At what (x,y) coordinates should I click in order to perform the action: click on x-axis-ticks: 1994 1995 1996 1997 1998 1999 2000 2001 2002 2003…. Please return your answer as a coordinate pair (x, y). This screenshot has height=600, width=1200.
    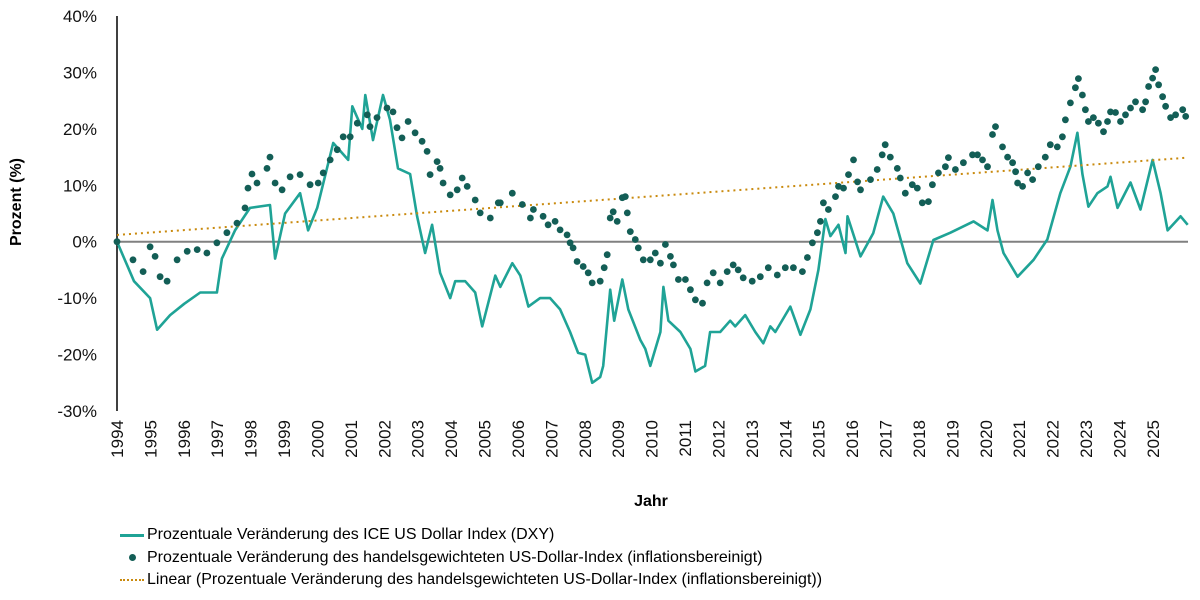
    Looking at the image, I should click on (635, 439).